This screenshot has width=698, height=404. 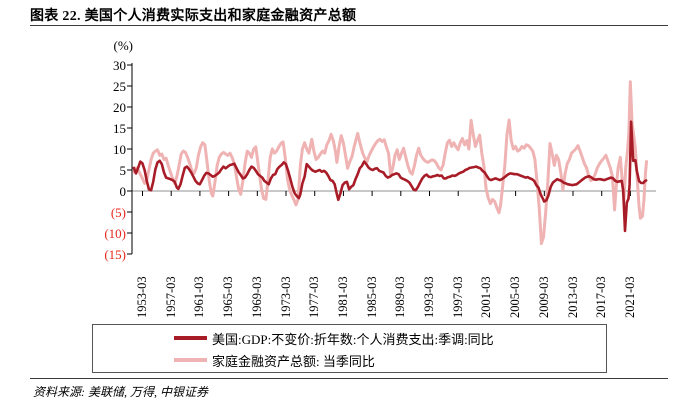 What do you see at coordinates (123, 170) in the screenshot?
I see `y-tick-label: 5` at bounding box center [123, 170].